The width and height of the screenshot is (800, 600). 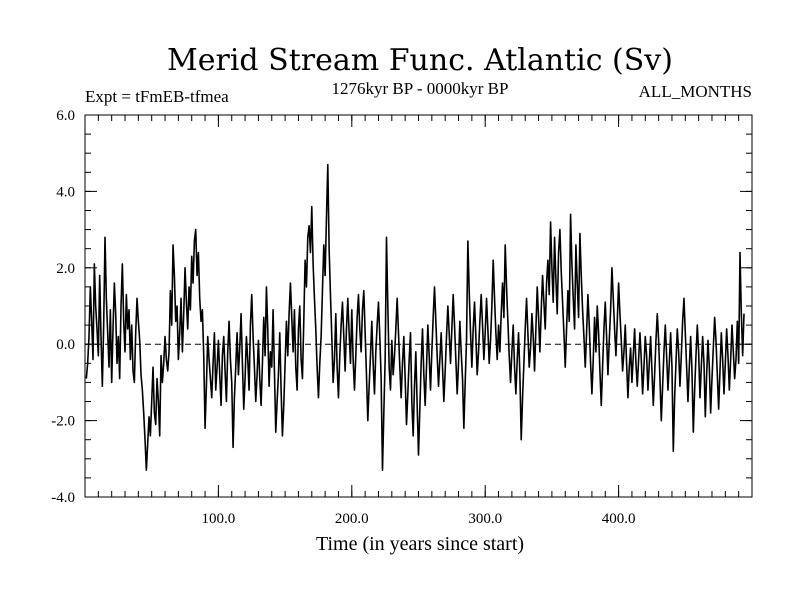 What do you see at coordinates (219, 519) in the screenshot?
I see `x-tick-label: 100.0` at bounding box center [219, 519].